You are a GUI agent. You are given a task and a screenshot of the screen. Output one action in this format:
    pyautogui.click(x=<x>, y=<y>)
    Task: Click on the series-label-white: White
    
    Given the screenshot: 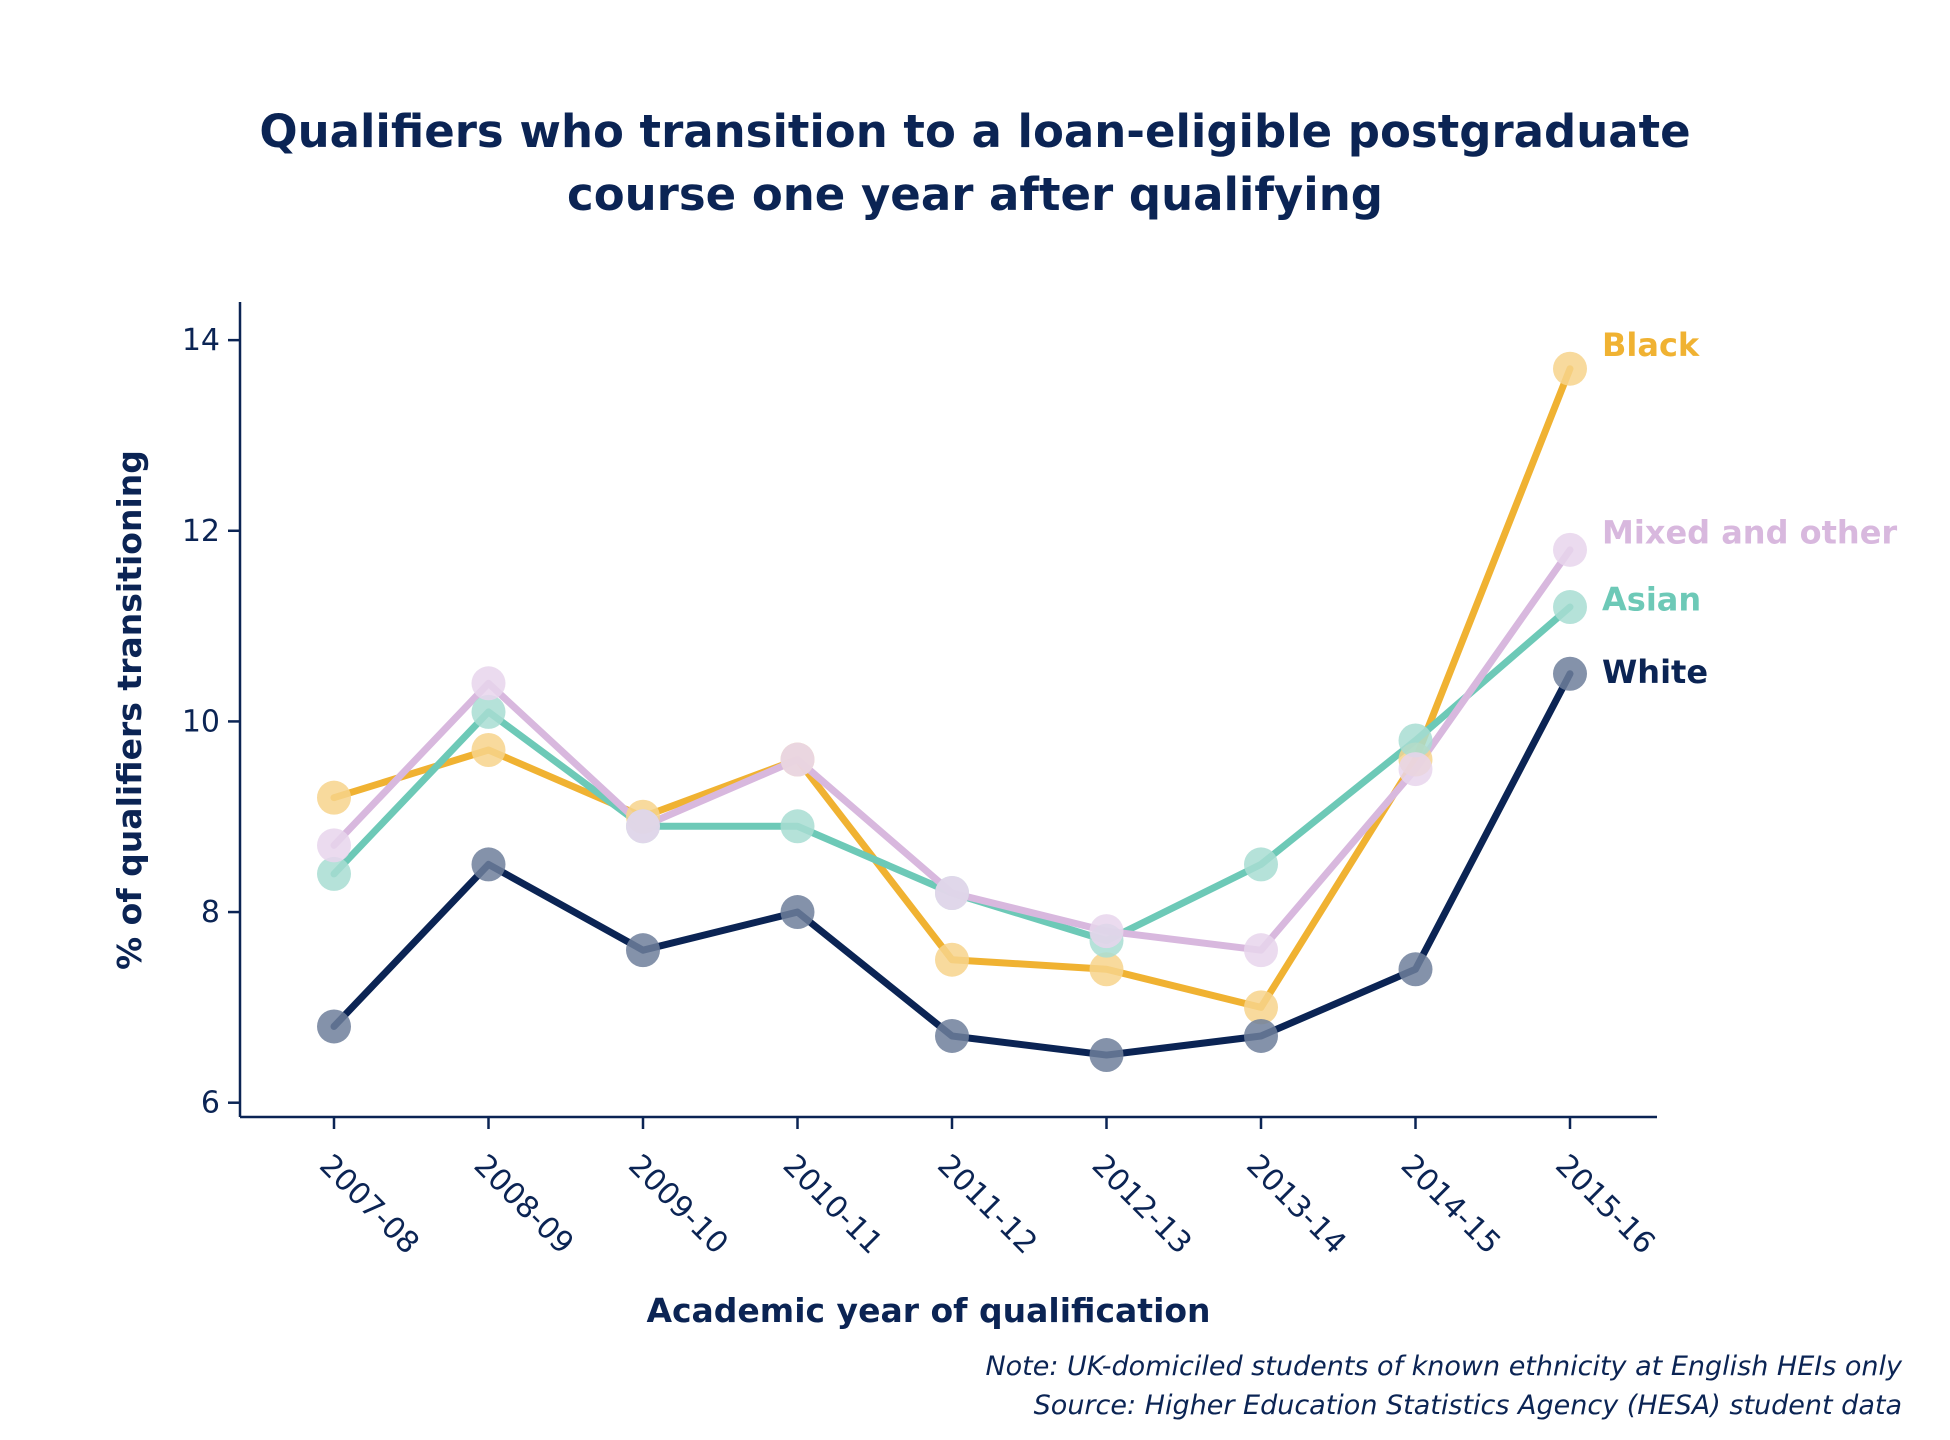 What is the action you would take?
    pyautogui.click(x=1655, y=672)
    